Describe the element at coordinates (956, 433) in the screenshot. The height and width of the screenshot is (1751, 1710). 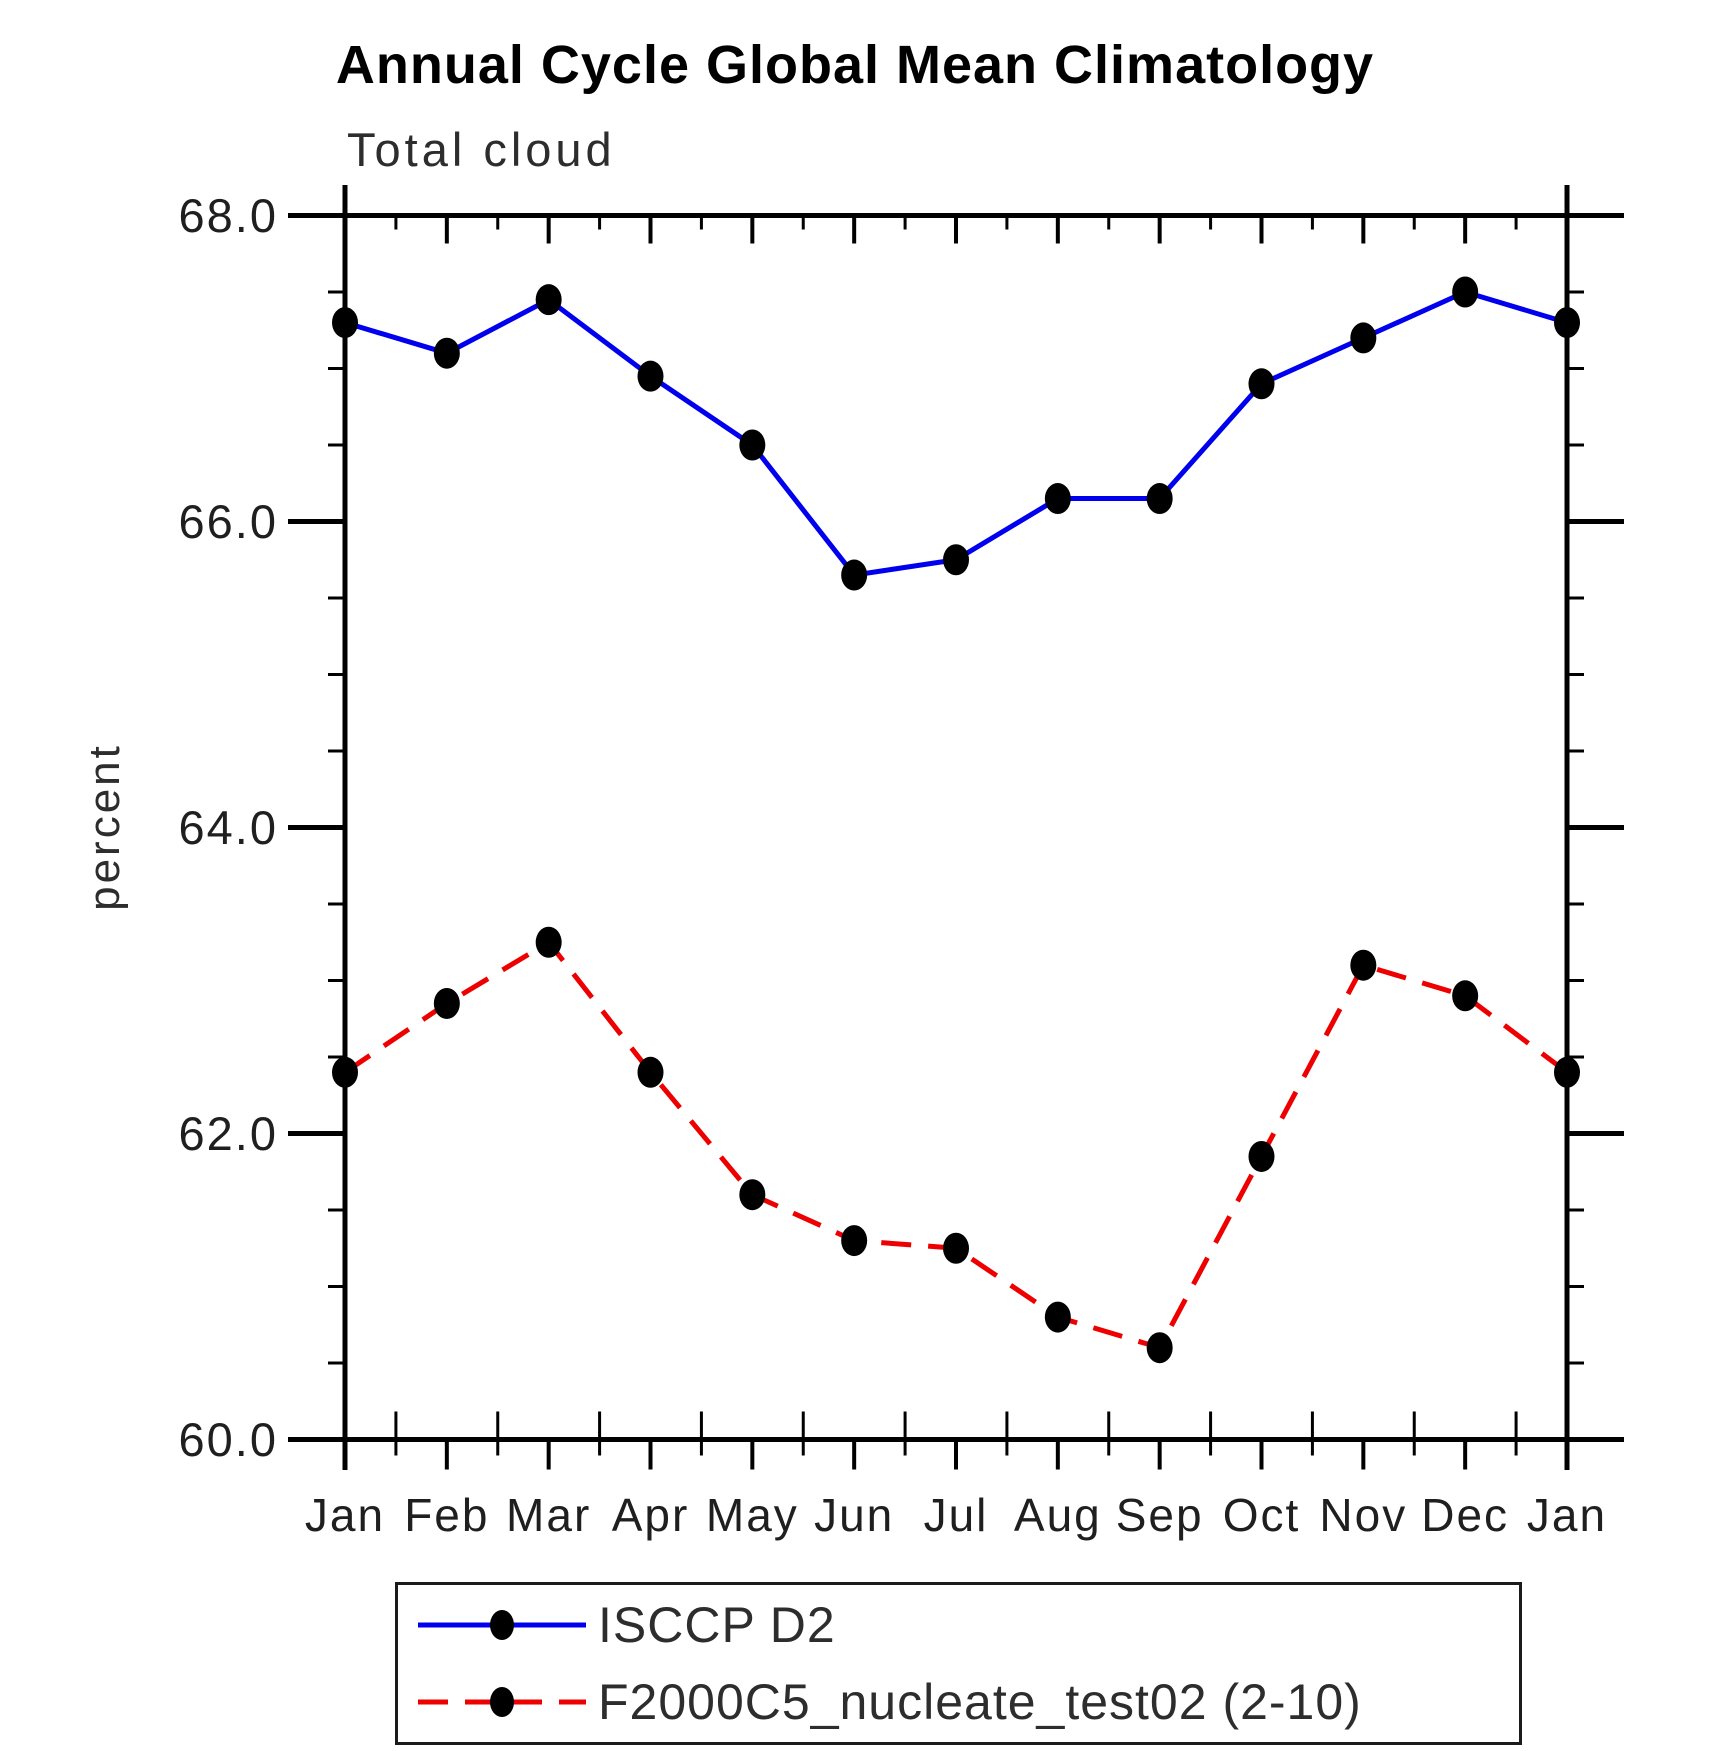
I see `series-line-0-isccp-d2` at that location.